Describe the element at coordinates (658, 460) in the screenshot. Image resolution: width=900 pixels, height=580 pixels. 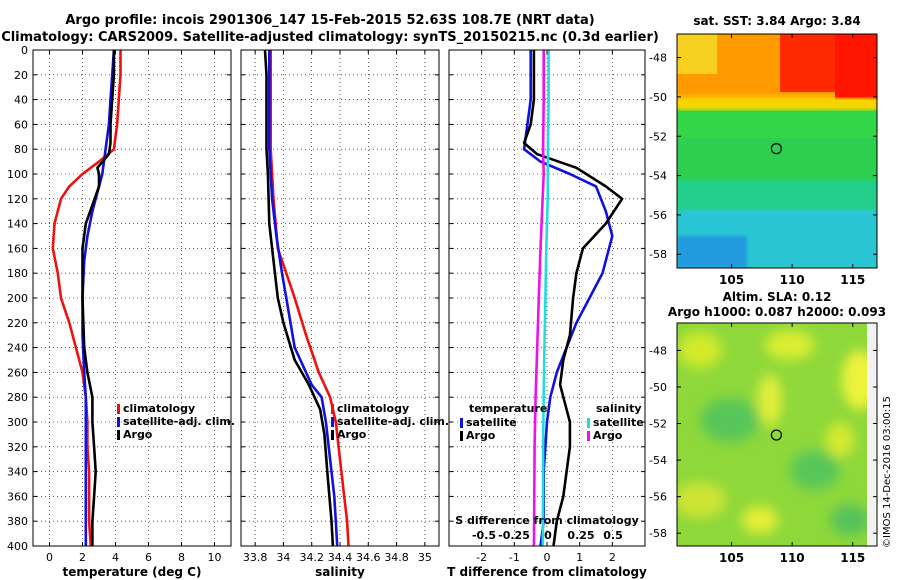
I see `sla-map-ytick-label: -54` at that location.